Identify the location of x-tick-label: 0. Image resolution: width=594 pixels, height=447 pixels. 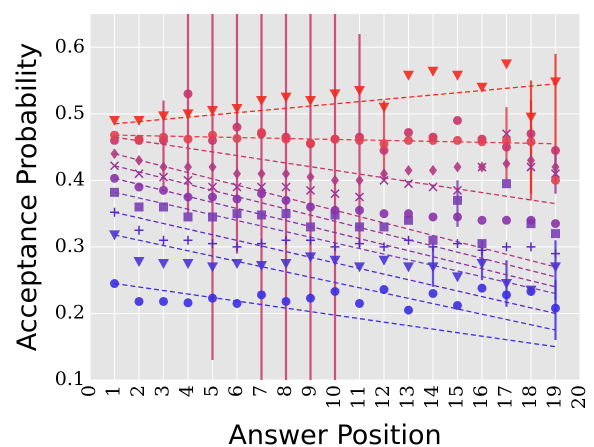
(89, 391).